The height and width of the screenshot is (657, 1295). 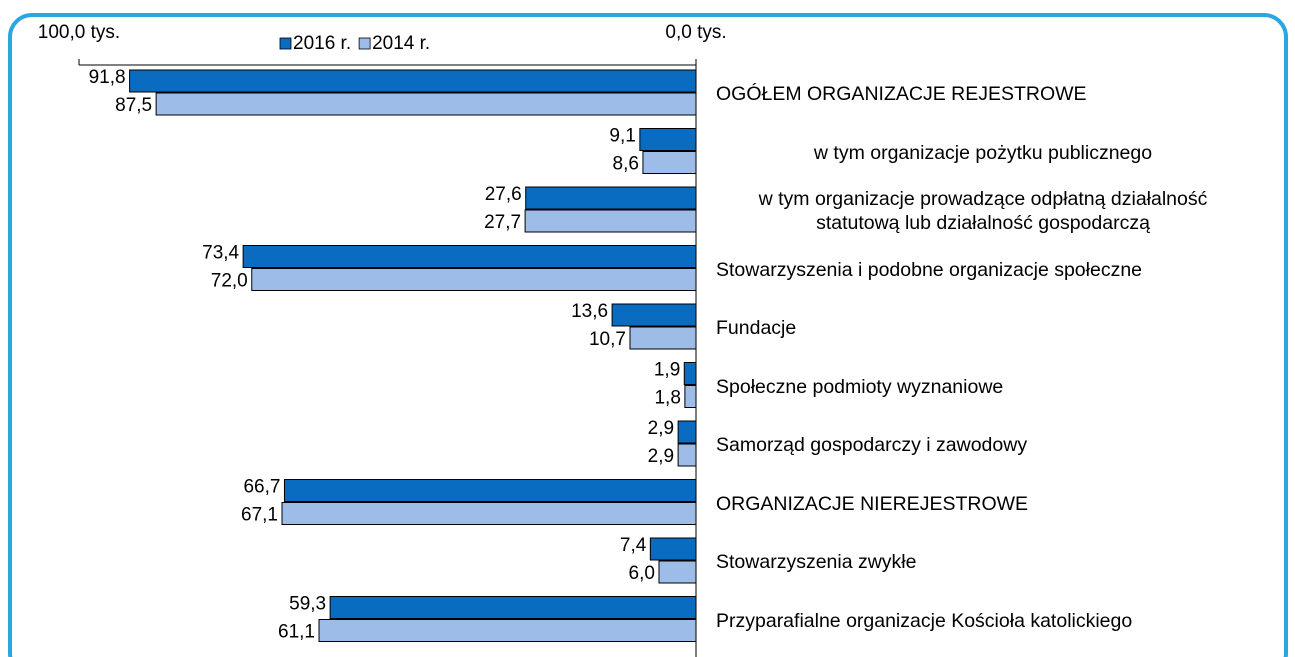 I want to click on value-label: 67,1, so click(x=259, y=515).